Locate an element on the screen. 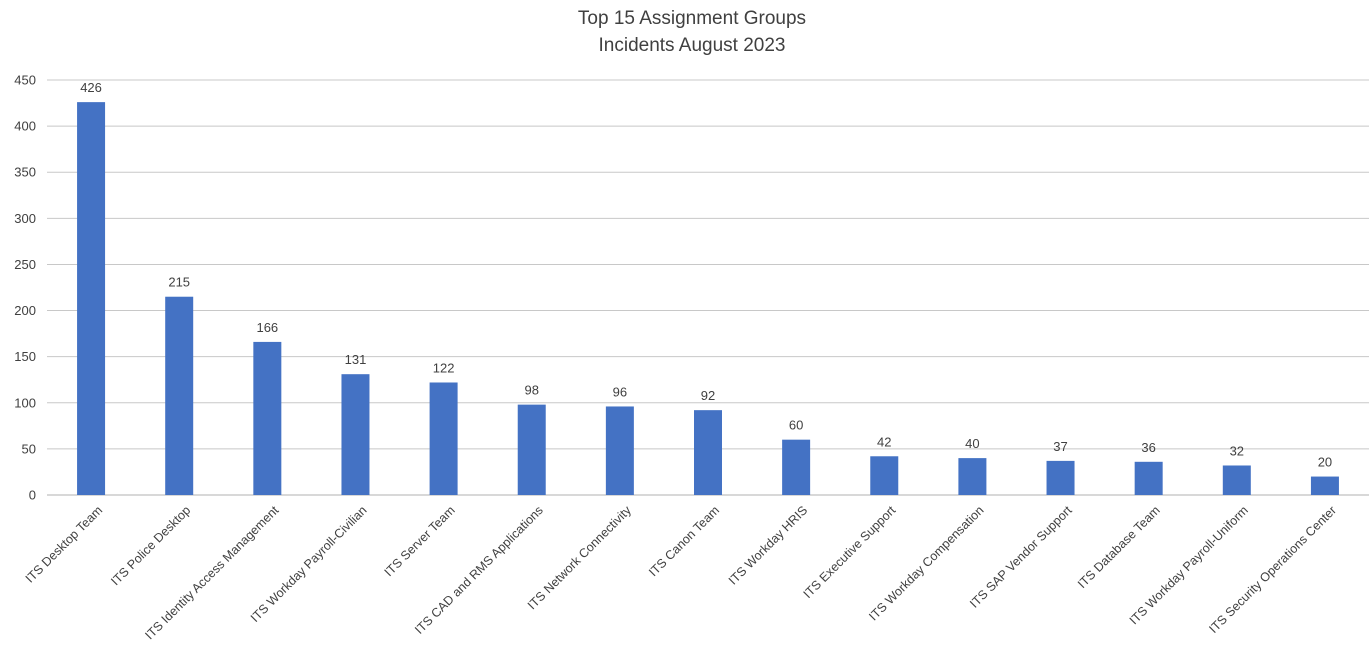  y-tick-label: 200 is located at coordinates (25, 310).